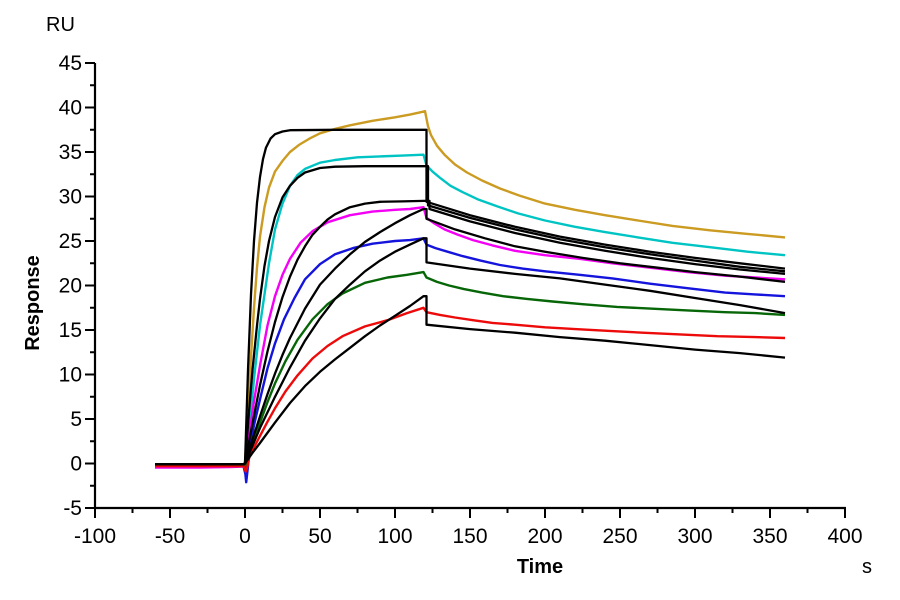 The image size is (900, 600). What do you see at coordinates (394, 536) in the screenshot?
I see `x-tick-label: 100` at bounding box center [394, 536].